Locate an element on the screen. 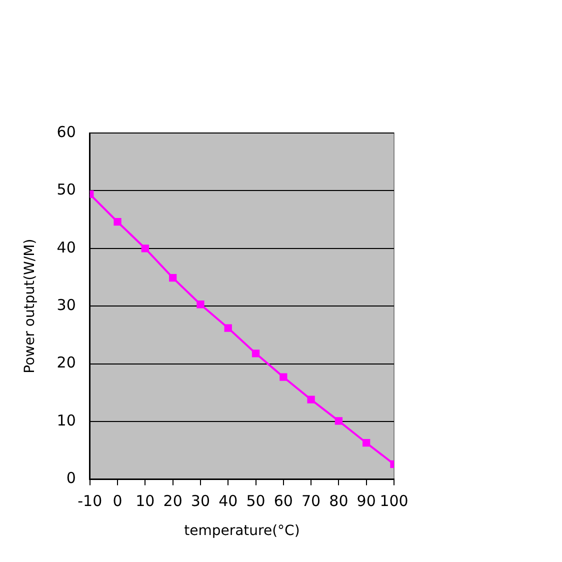 The image size is (562, 562). x-tick-label: 10 is located at coordinates (145, 501).